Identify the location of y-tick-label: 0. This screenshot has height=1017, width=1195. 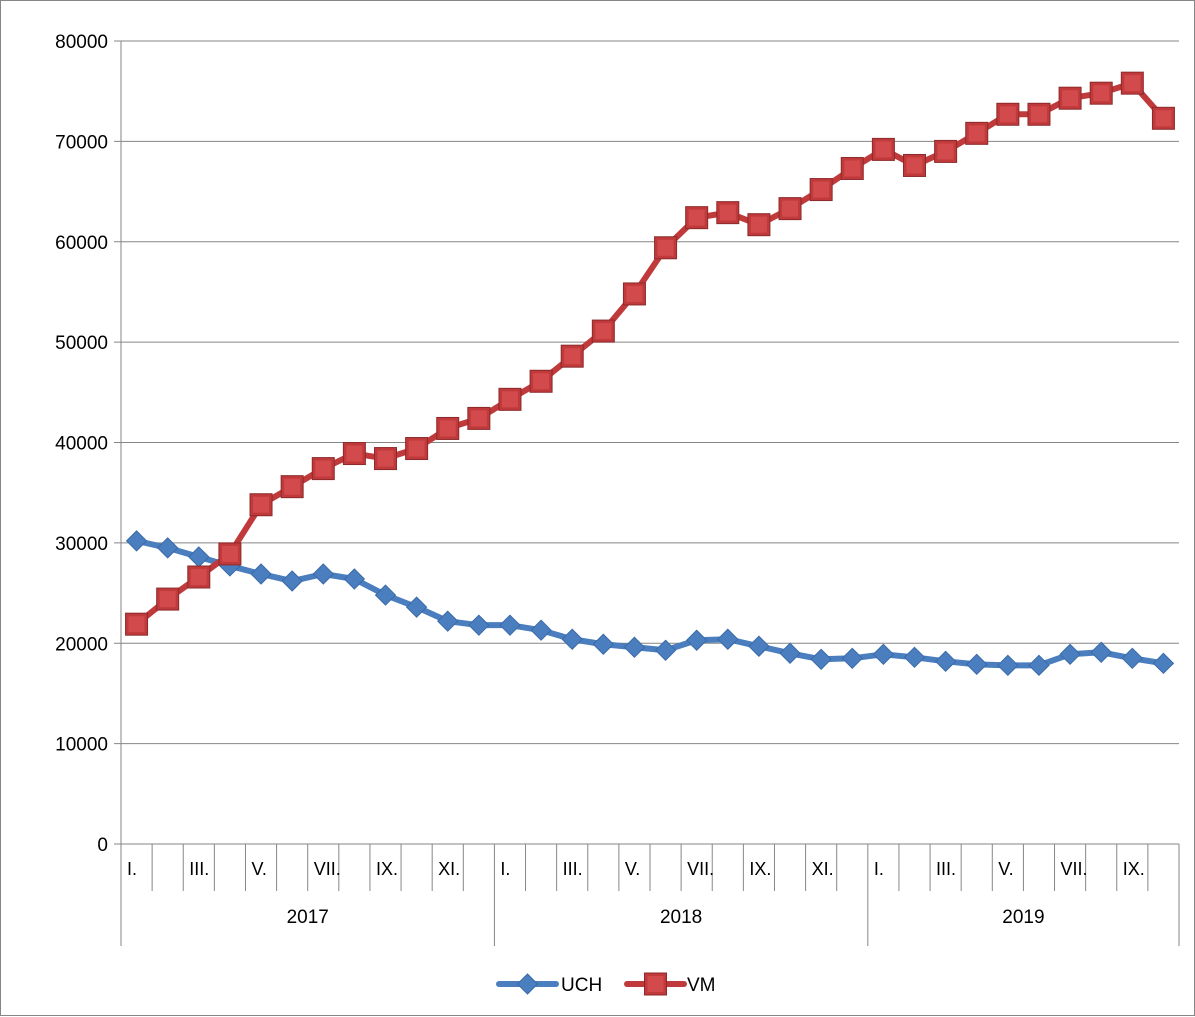
(102, 845).